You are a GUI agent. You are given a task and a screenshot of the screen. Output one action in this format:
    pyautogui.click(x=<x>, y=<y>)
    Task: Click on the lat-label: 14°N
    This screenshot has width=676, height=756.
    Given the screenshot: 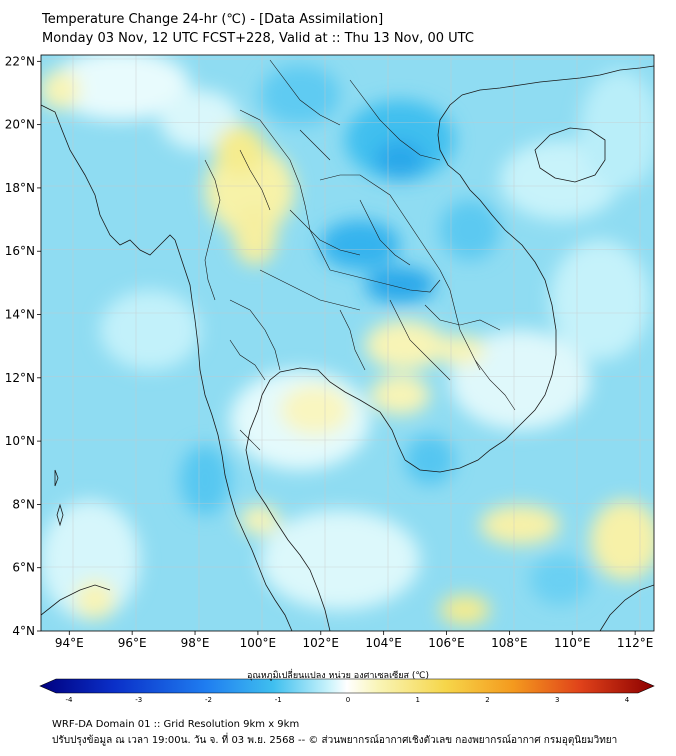 What is the action you would take?
    pyautogui.click(x=20, y=315)
    